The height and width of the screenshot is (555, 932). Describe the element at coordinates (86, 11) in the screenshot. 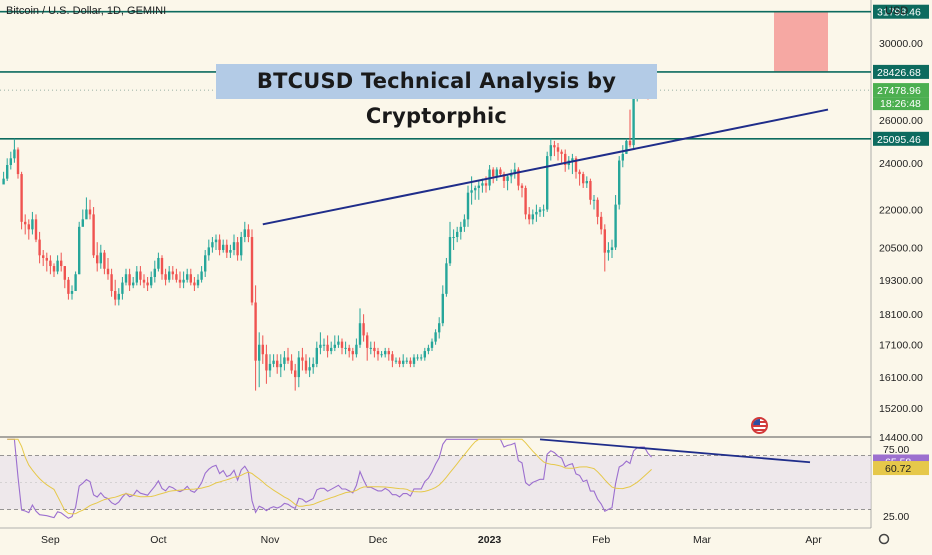

I see `symbol-header: Bitcoin / U.S. Dollar, 1D, GEMINI` at that location.